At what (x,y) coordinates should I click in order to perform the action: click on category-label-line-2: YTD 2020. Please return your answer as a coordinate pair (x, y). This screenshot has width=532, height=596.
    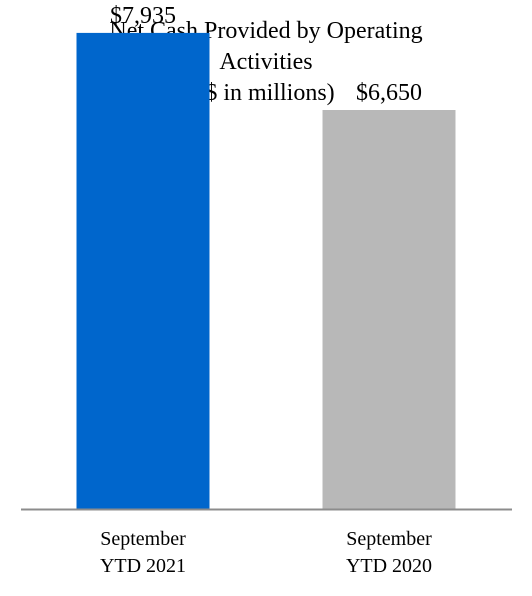
    Looking at the image, I should click on (389, 566).